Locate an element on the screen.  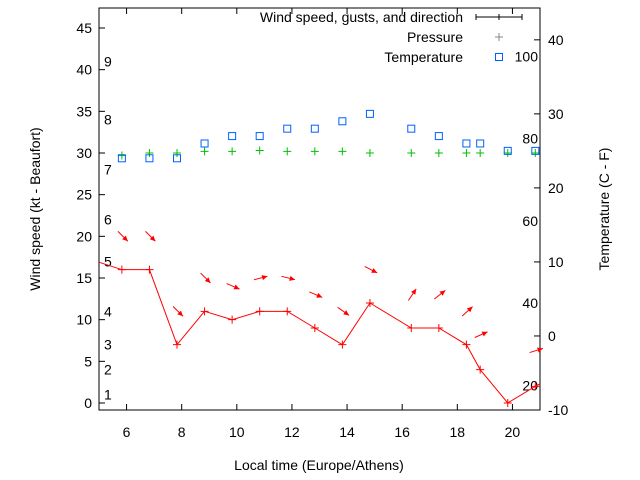
y2-tick-label: 0 is located at coordinates (552, 336).